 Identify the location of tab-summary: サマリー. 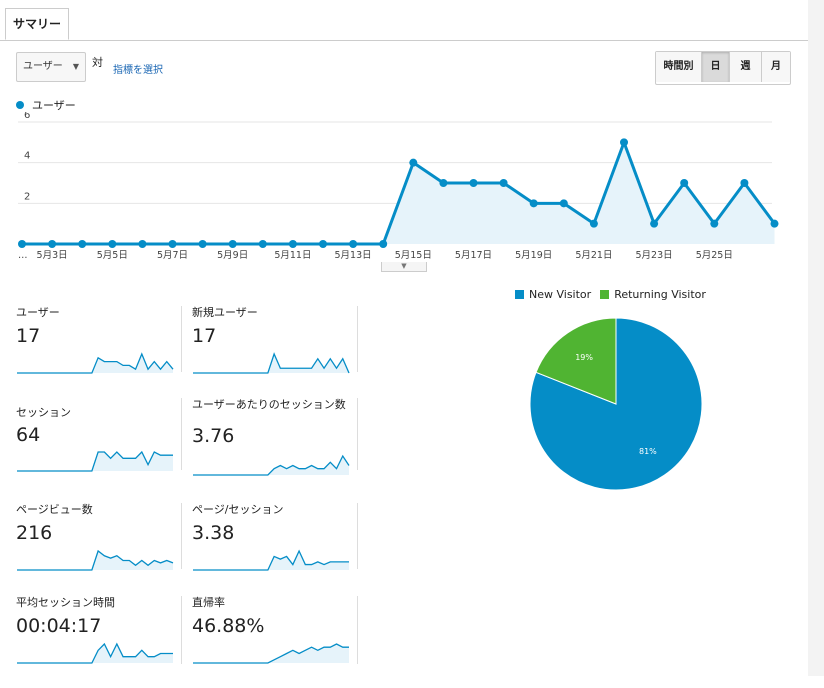
(37, 24).